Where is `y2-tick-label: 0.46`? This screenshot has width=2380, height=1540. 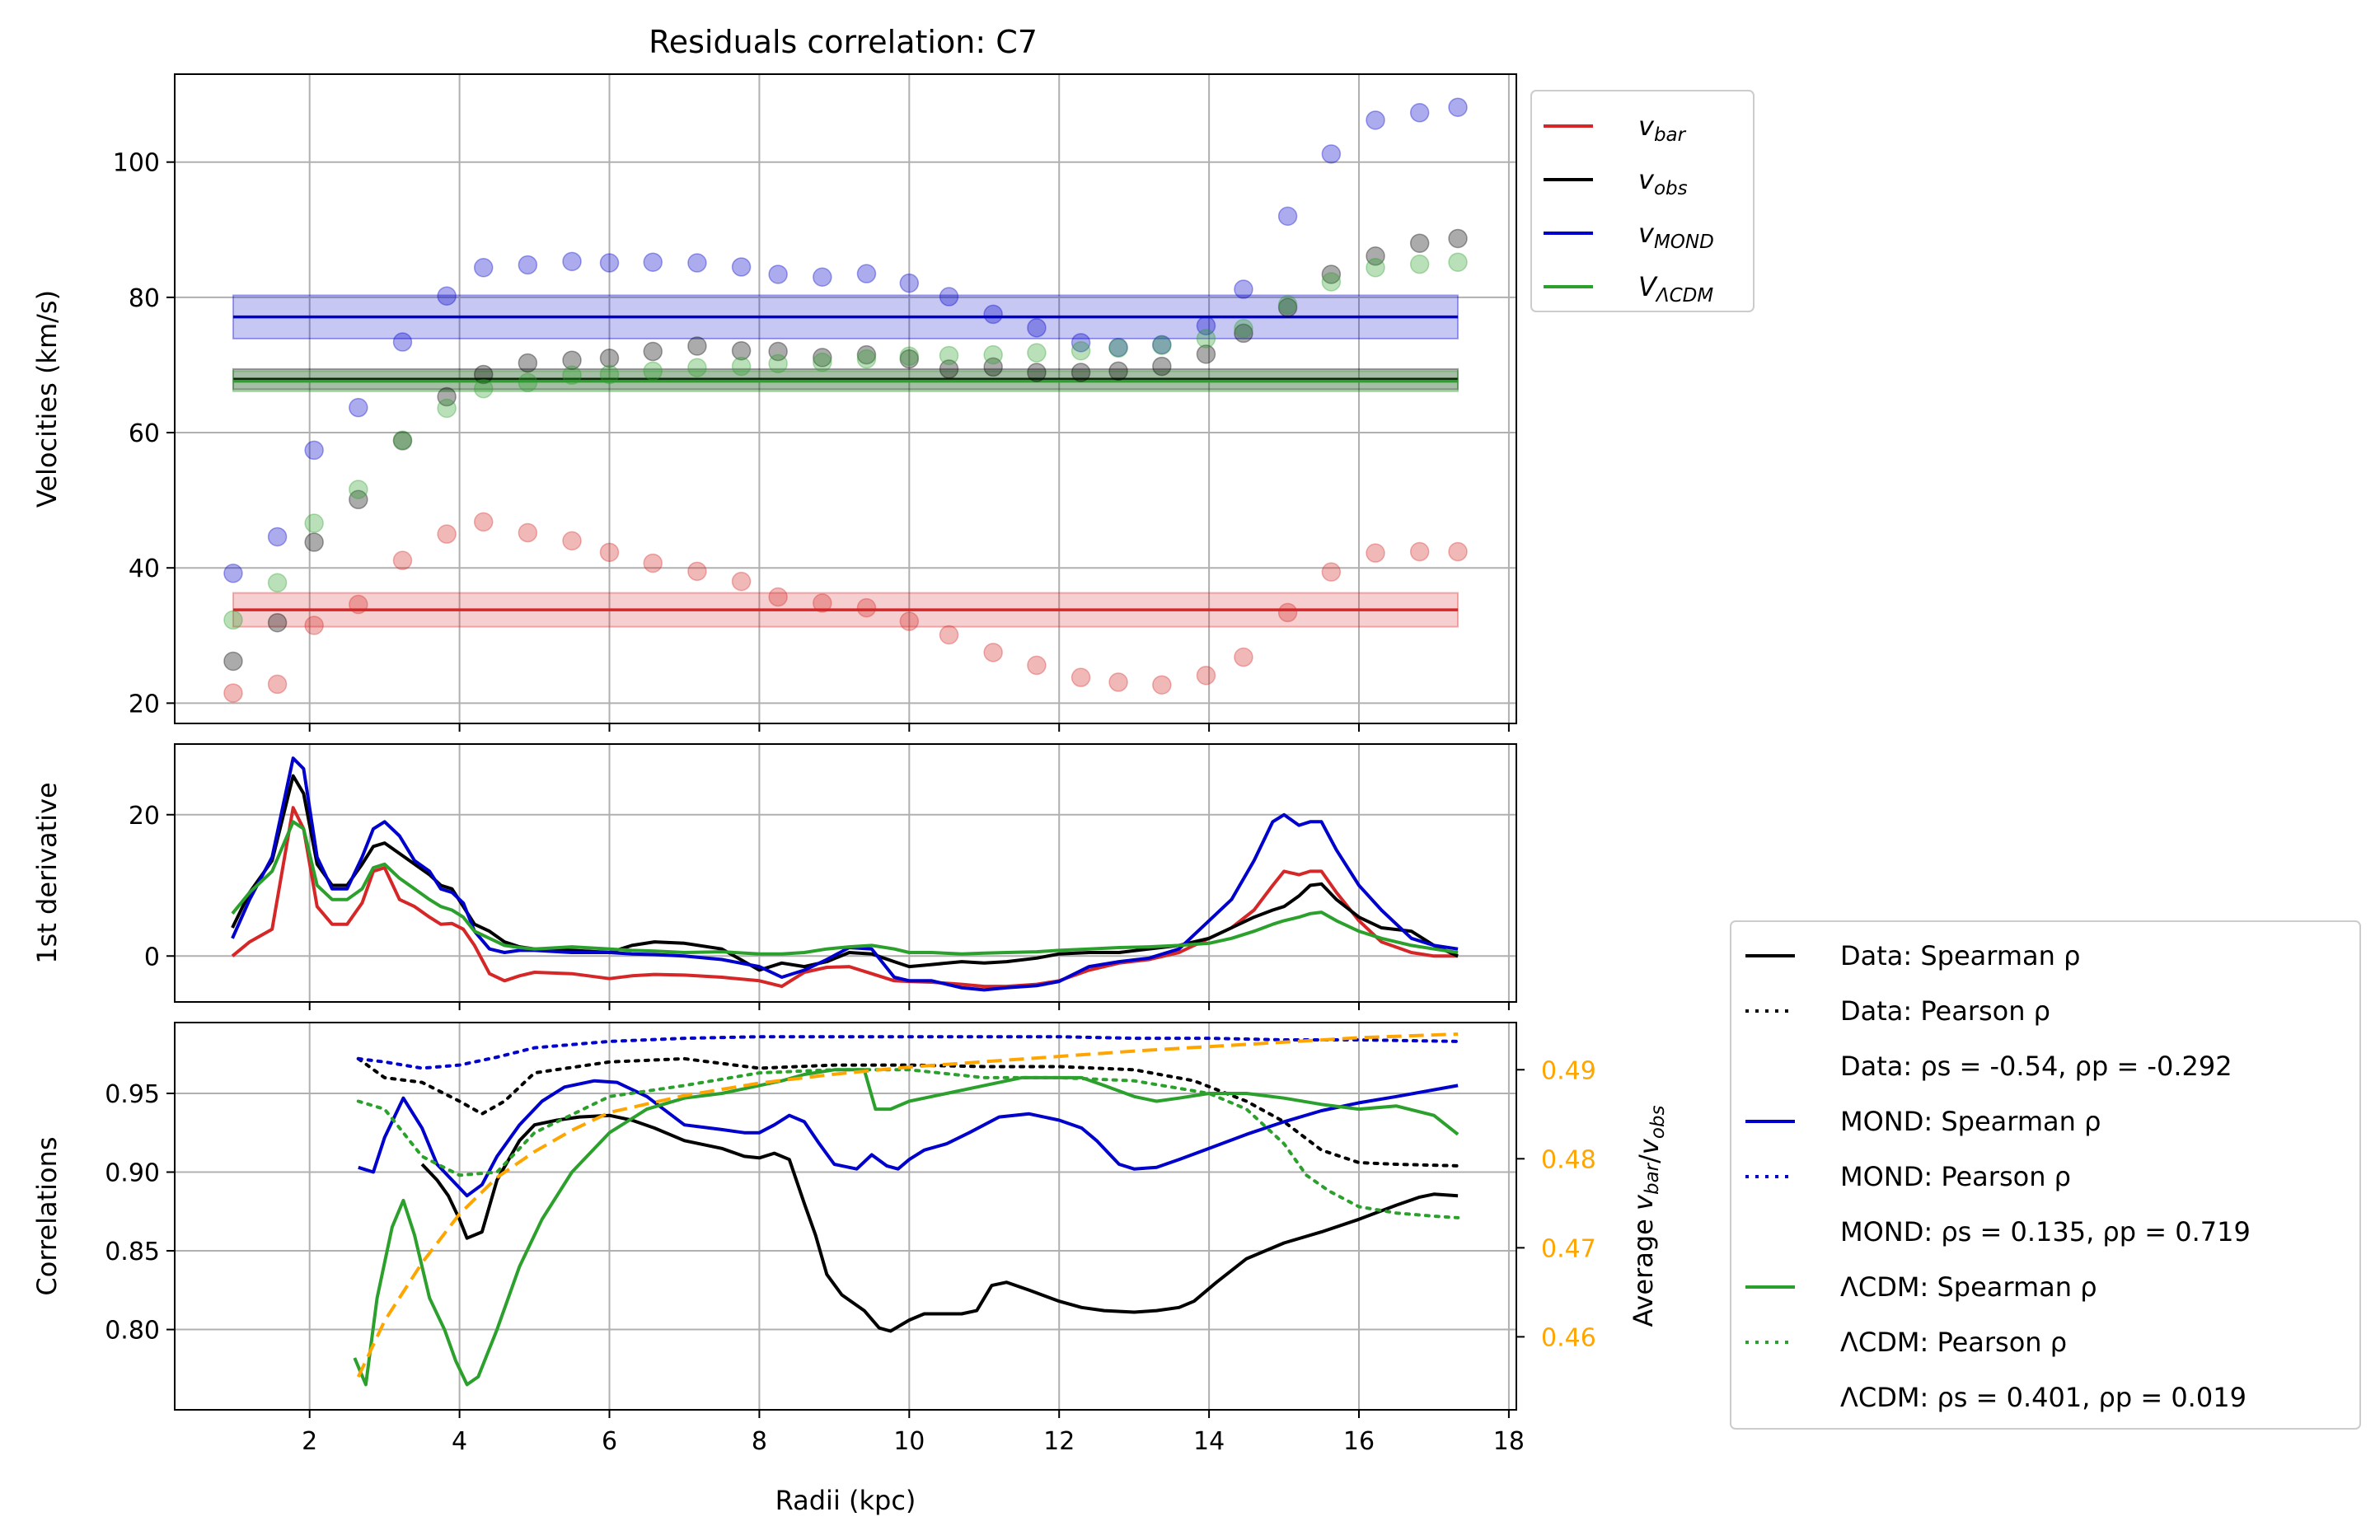 y2-tick-label: 0.46 is located at coordinates (1568, 1337).